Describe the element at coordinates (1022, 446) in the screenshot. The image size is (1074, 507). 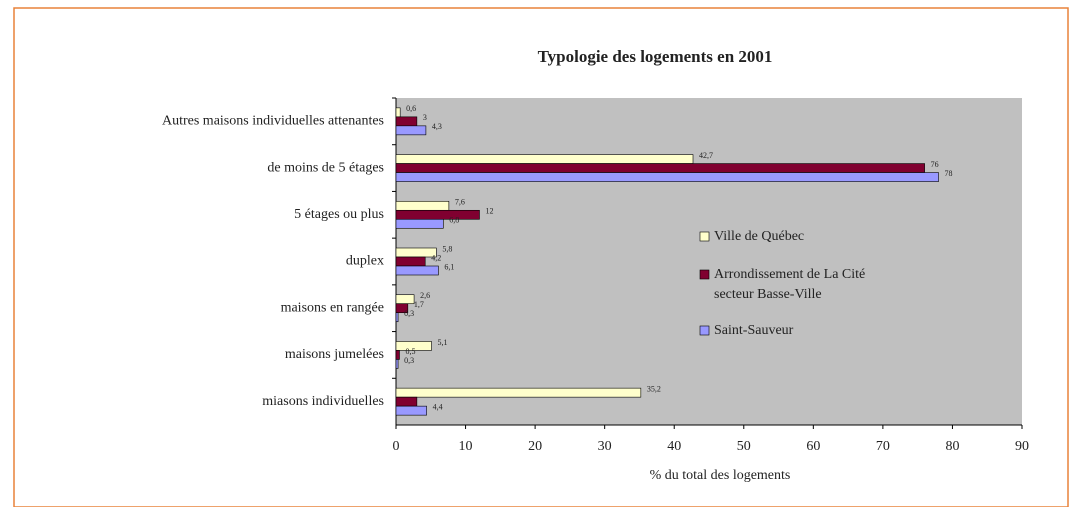
I see `x-tick-label: 90` at that location.